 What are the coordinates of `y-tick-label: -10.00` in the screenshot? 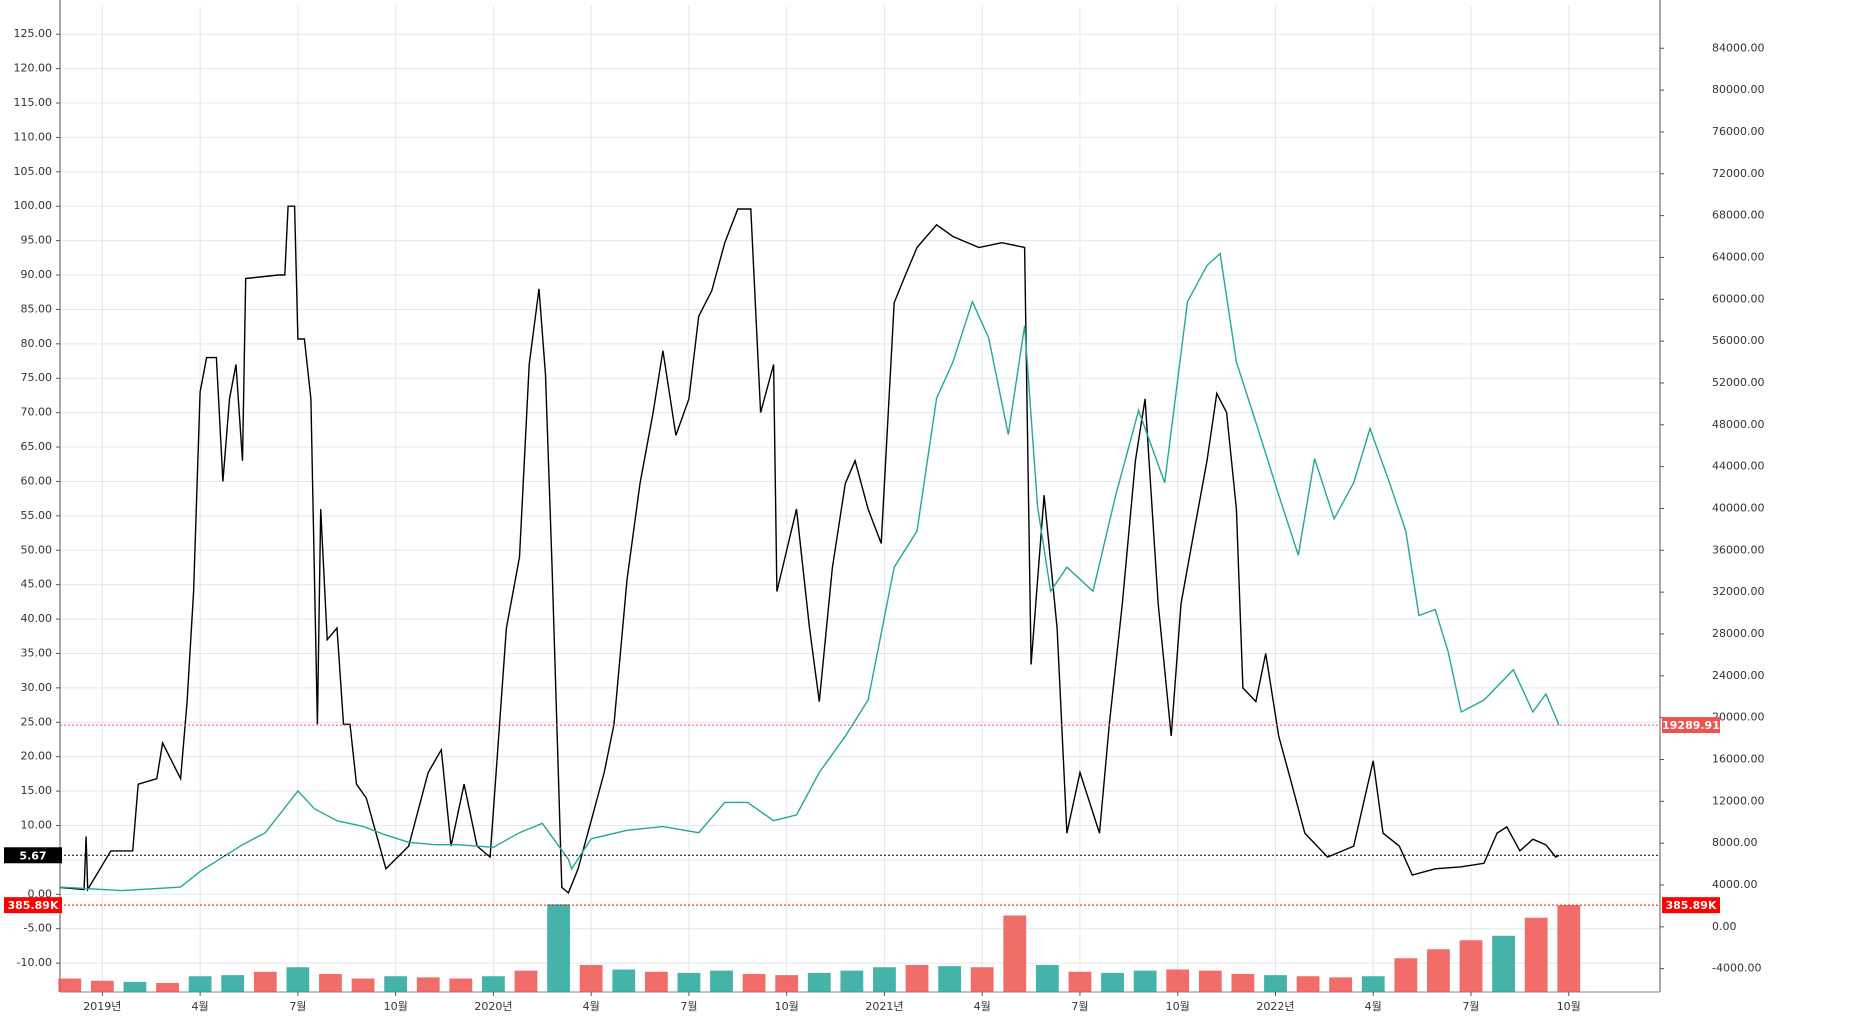 It's located at (34, 962).